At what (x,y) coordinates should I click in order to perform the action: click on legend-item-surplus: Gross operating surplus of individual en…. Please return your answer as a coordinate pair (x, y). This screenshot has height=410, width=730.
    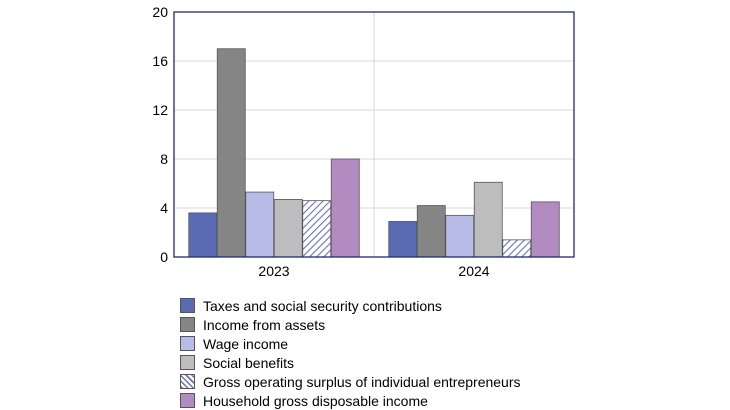
    Looking at the image, I should click on (350, 381).